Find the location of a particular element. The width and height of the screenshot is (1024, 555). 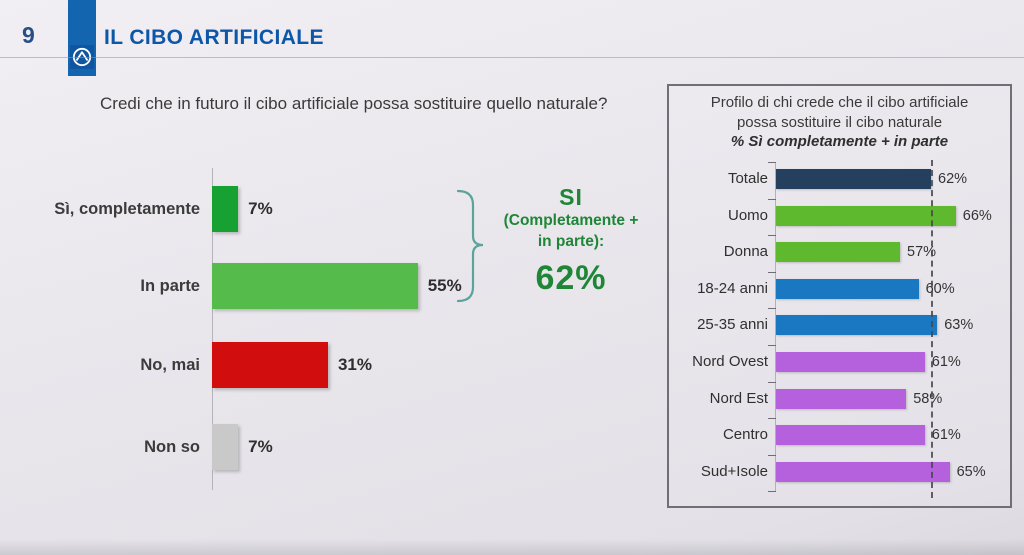

left-chart-axis-line is located at coordinates (212, 329).